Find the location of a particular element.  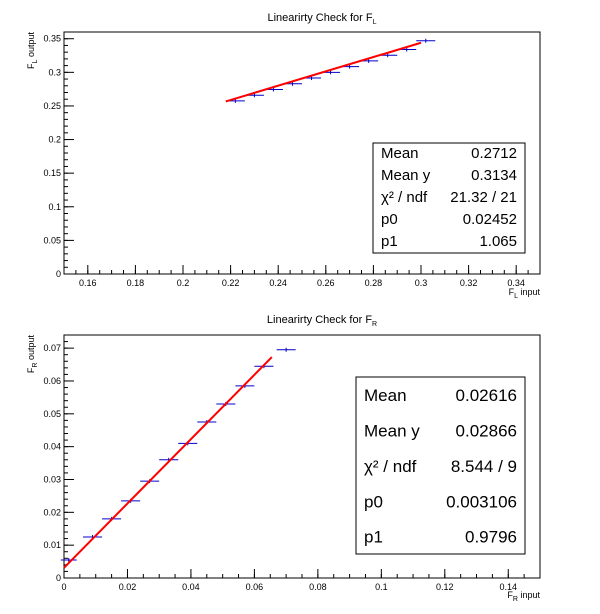

y-tick-label: 0.03 is located at coordinates (52, 479).